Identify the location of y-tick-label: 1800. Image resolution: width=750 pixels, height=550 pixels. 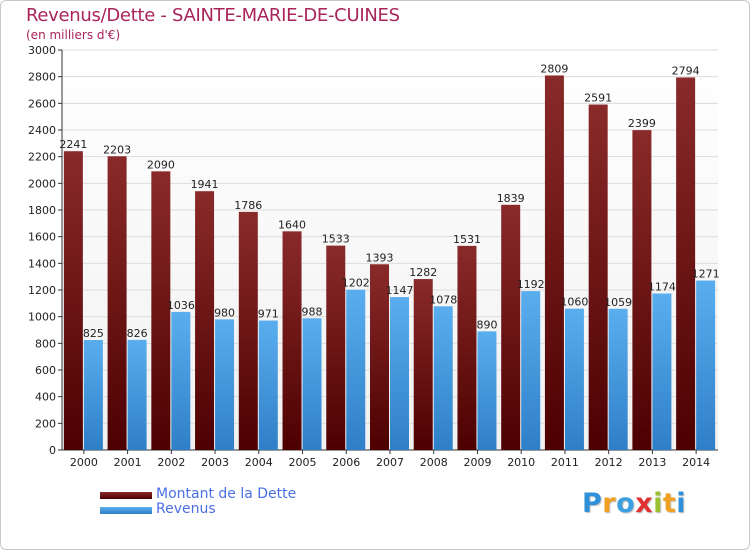
(42, 210).